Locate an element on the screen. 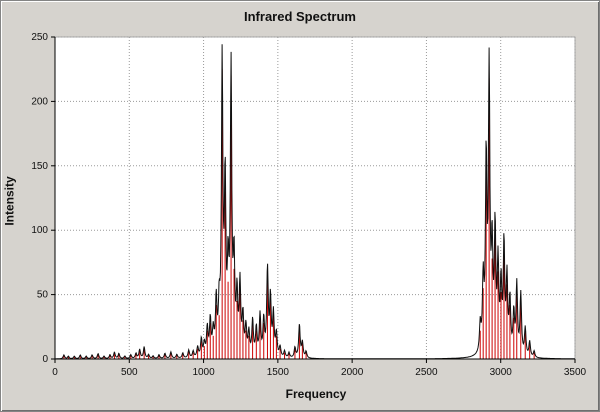 The width and height of the screenshot is (600, 412). x-tick-label: 500 is located at coordinates (129, 372).